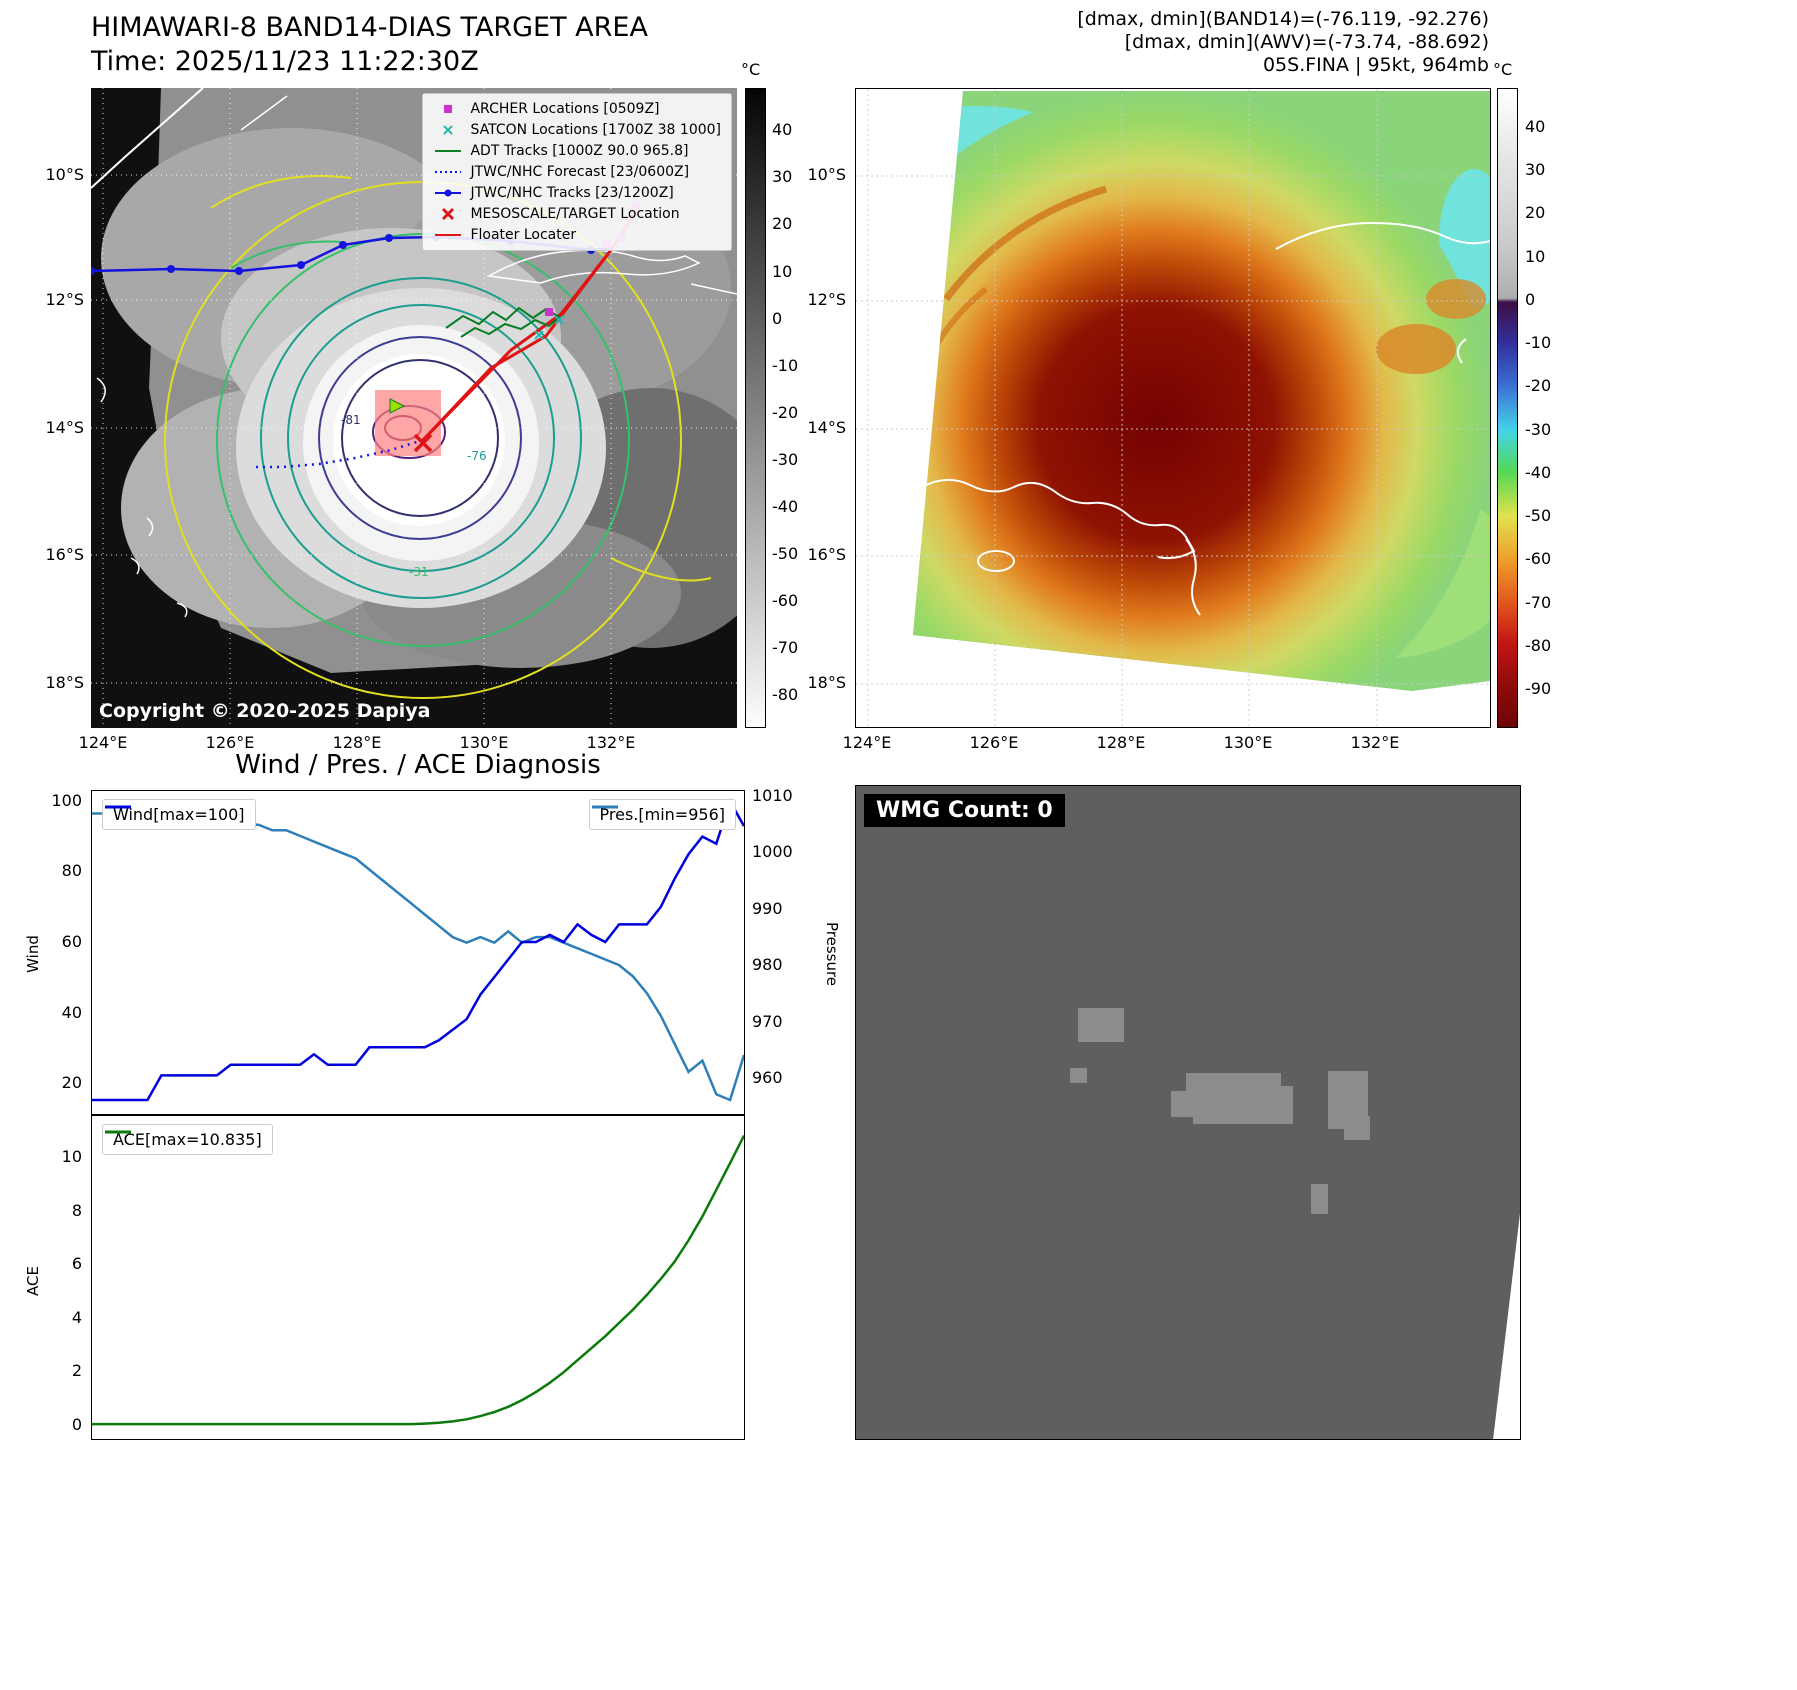 The width and height of the screenshot is (1797, 1690). I want to click on ace-legend-marker, so click(118, 1132).